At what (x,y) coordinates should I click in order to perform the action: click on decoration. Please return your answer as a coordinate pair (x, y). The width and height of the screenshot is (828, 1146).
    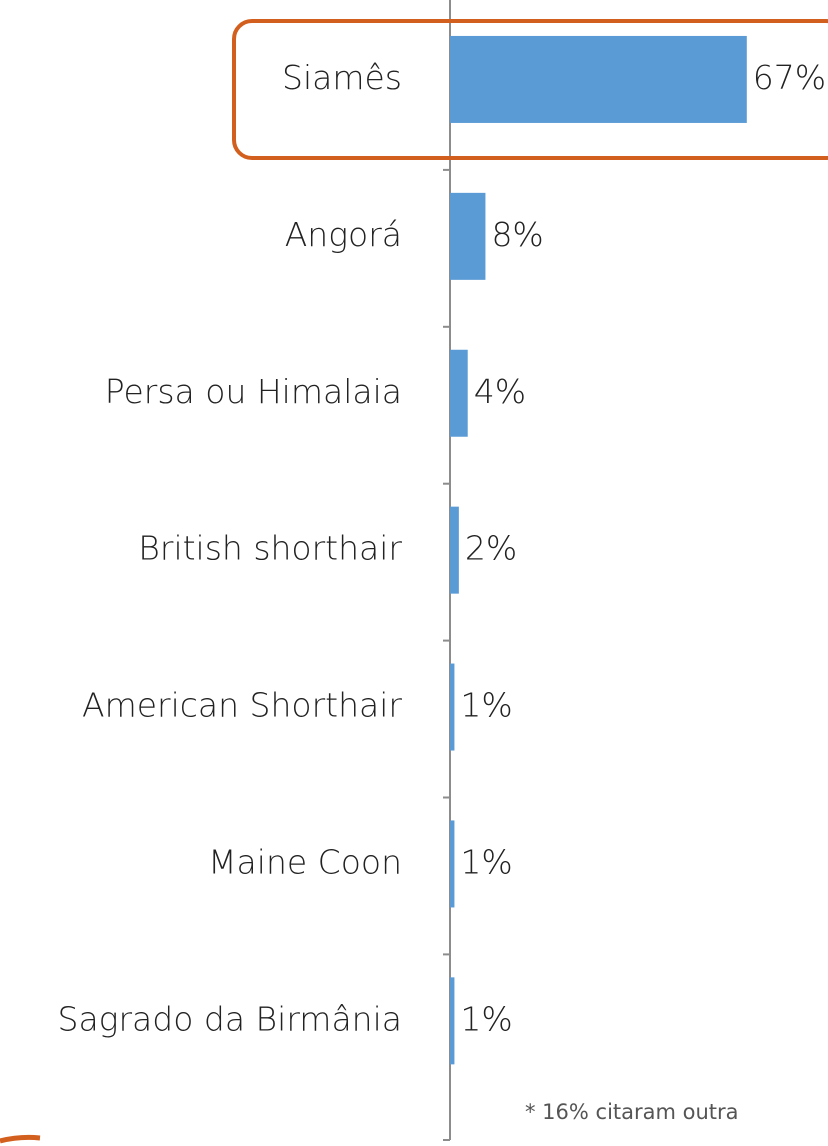
    Looking at the image, I should click on (20, 1139).